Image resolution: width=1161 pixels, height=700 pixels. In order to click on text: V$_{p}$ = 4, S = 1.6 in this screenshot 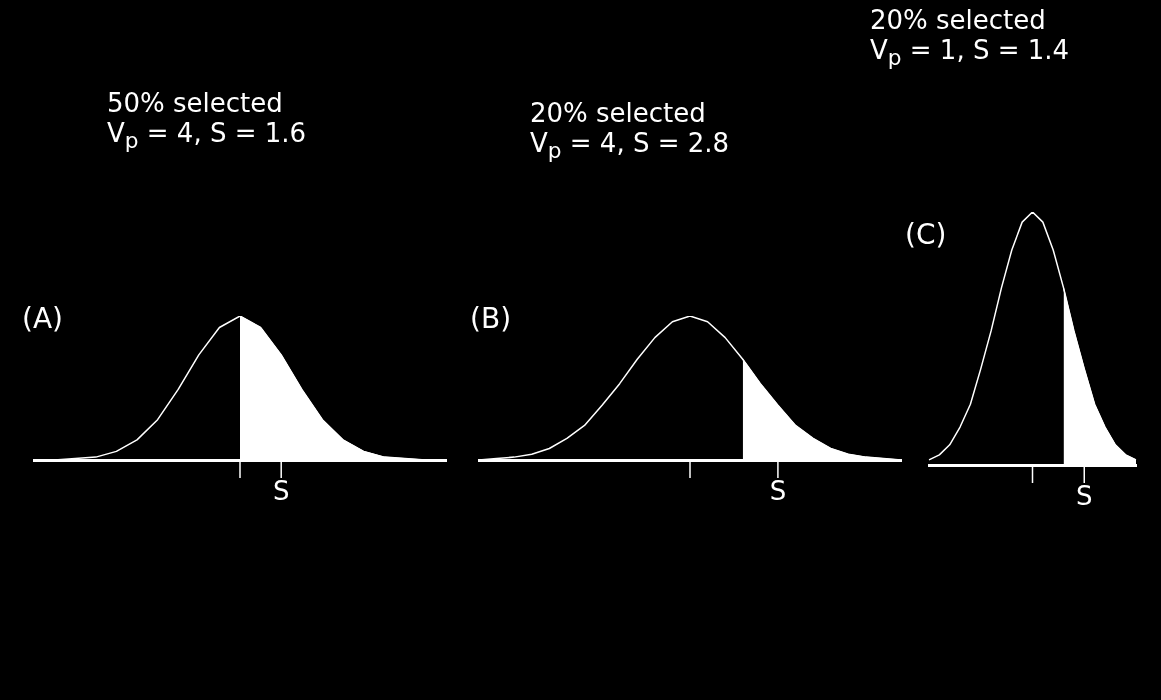, I will do `click(207, 137)`.